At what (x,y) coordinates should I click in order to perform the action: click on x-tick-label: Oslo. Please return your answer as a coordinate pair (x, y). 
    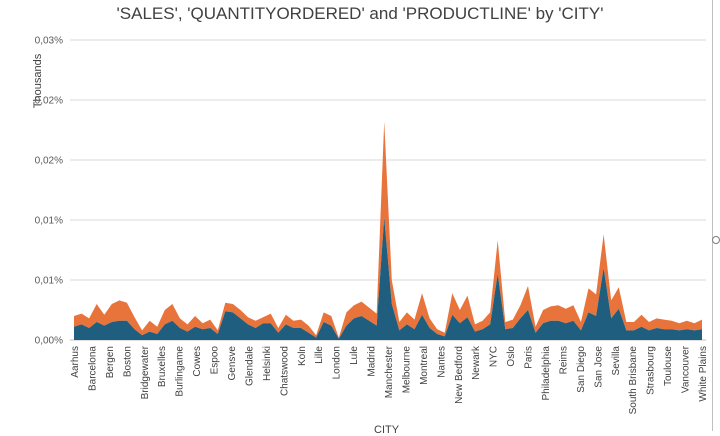
    Looking at the image, I should click on (511, 356).